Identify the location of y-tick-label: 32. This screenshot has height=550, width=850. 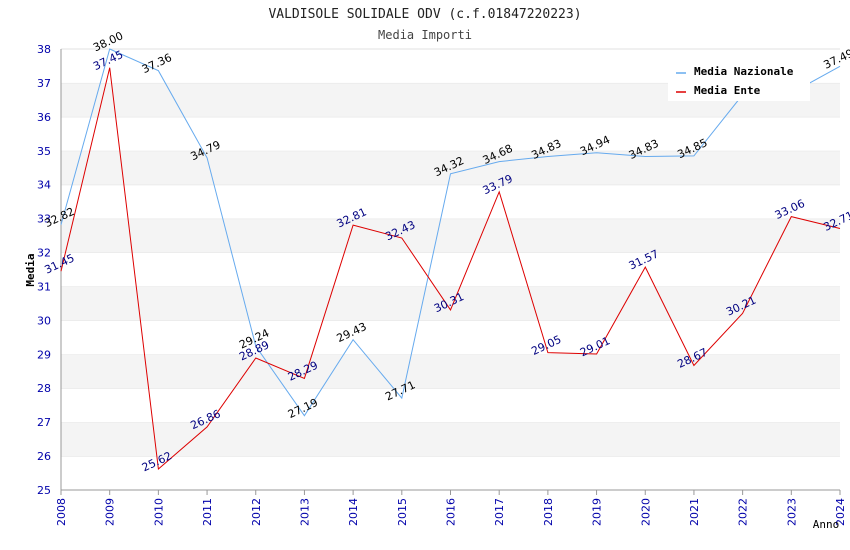
(44, 253).